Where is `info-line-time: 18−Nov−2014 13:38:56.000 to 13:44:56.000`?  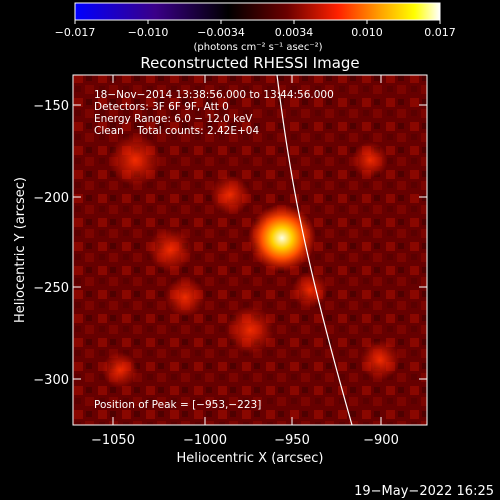
info-line-time: 18−Nov−2014 13:38:56.000 to 13:44:56.000 is located at coordinates (214, 95).